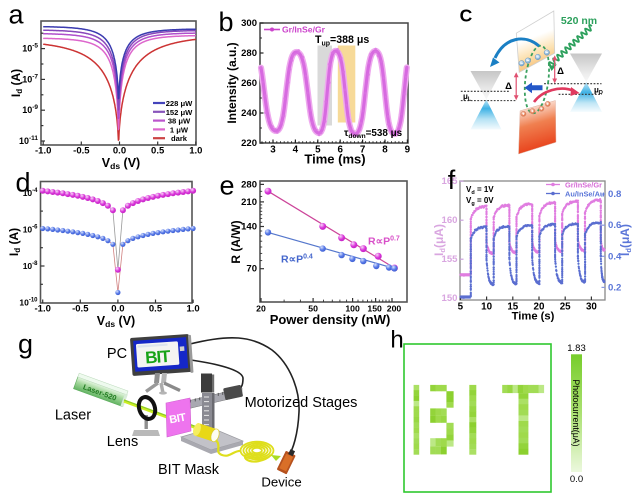 Image resolution: width=640 pixels, height=499 pixels. What do you see at coordinates (179, 129) in the screenshot?
I see `svg-text: 1 μW` at bounding box center [179, 129].